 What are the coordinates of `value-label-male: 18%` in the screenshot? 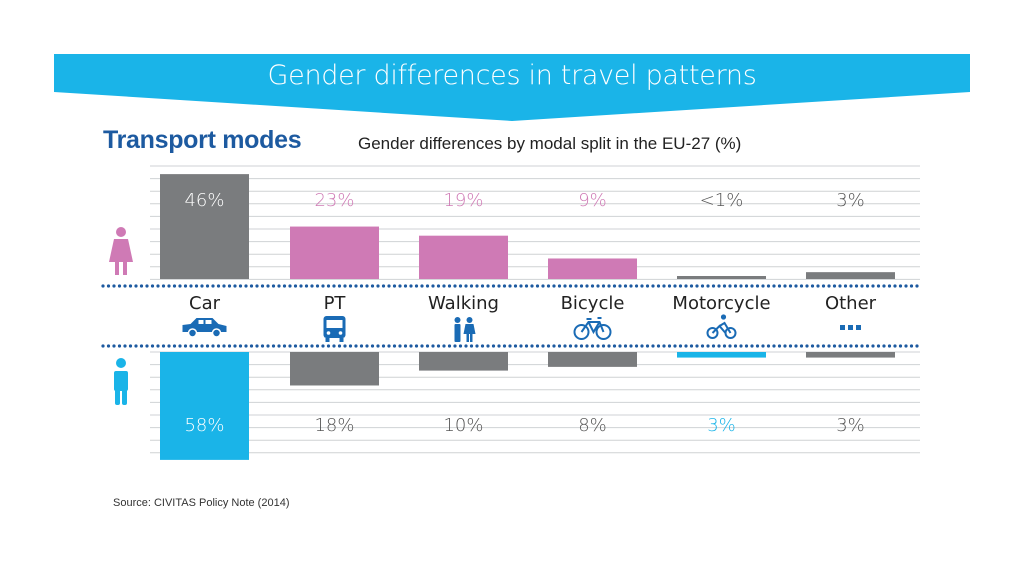 It's located at (334, 425).